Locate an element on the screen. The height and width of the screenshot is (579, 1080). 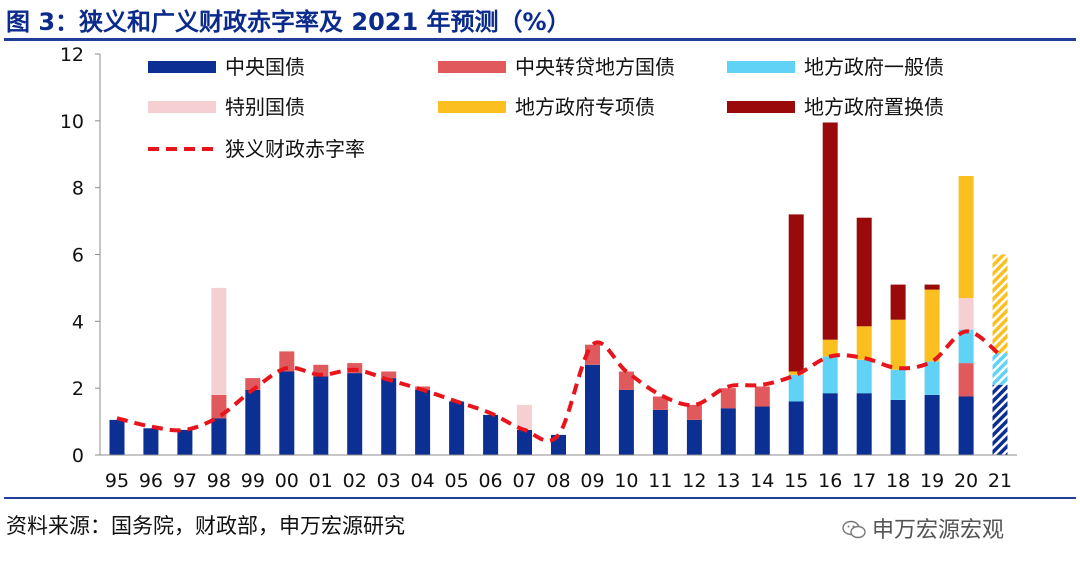
x-tick-label: 95 is located at coordinates (117, 481).